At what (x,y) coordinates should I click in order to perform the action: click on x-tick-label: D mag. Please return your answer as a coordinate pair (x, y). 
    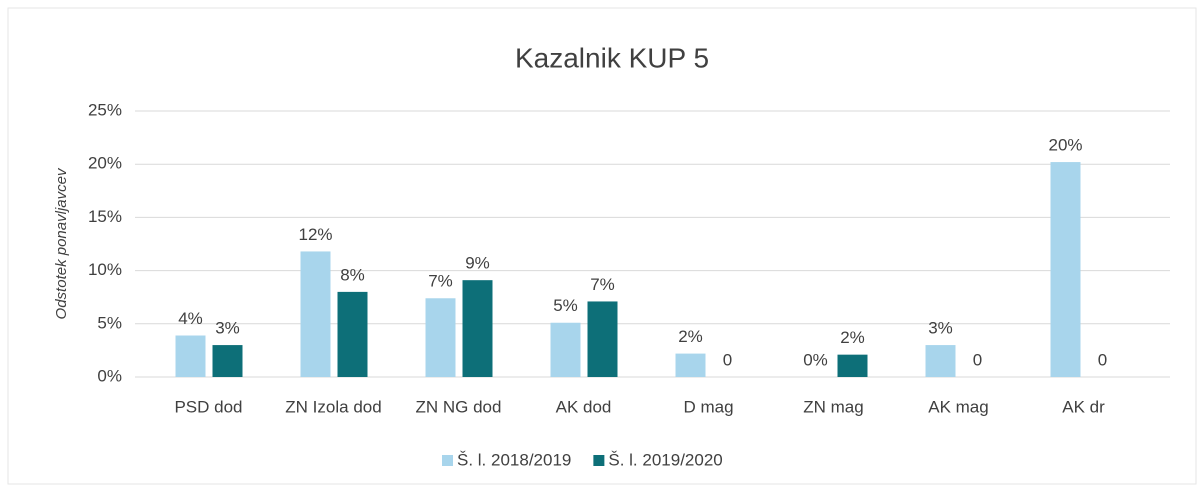
    Looking at the image, I should click on (708, 406).